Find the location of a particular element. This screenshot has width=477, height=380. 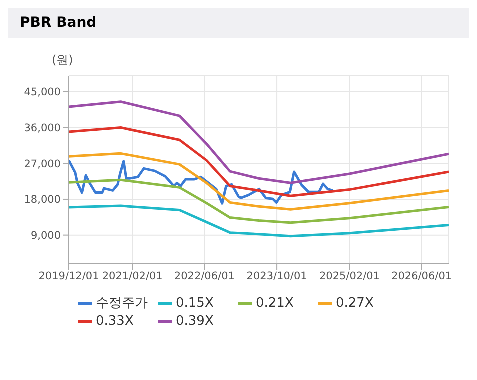

y-tick-label: 27,000 is located at coordinates (42, 164).